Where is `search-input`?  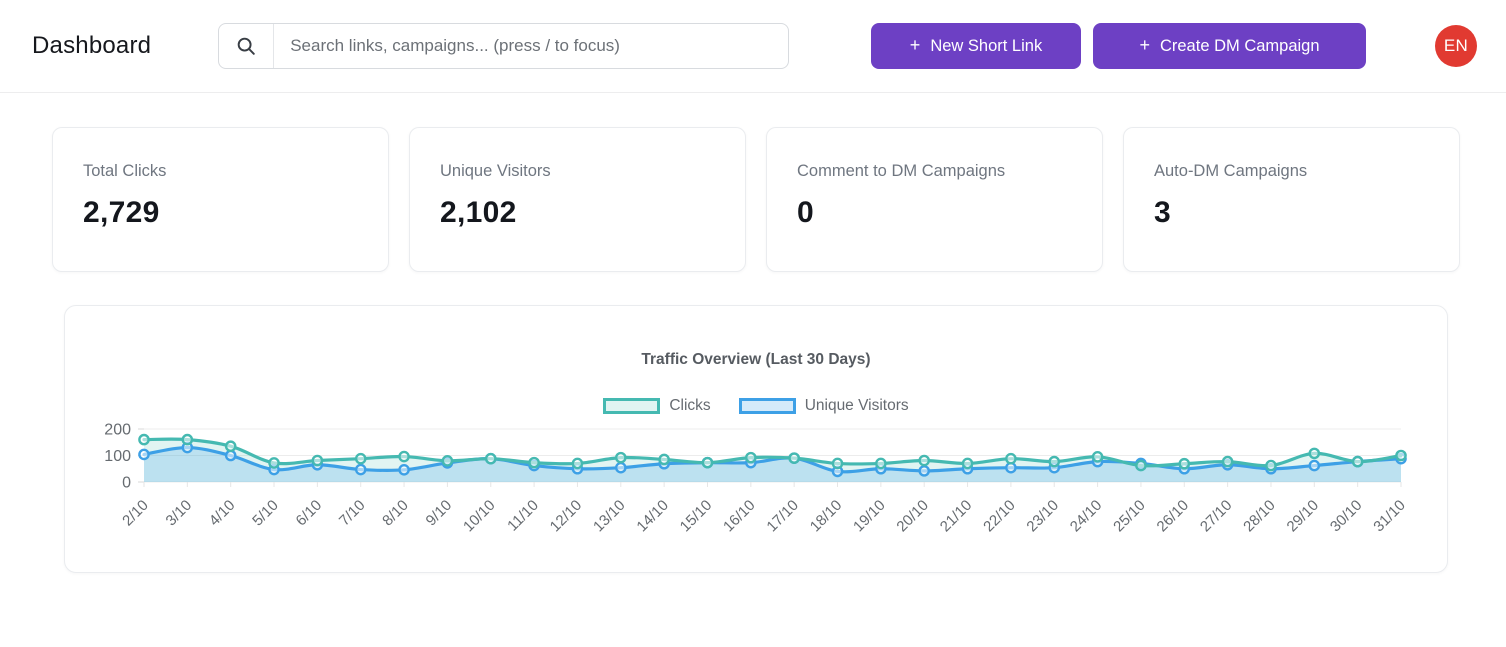 search-input is located at coordinates (531, 46).